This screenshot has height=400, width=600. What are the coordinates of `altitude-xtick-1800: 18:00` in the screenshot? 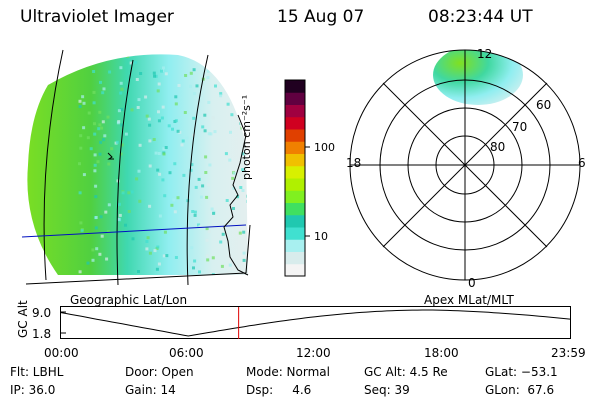 It's located at (441, 353).